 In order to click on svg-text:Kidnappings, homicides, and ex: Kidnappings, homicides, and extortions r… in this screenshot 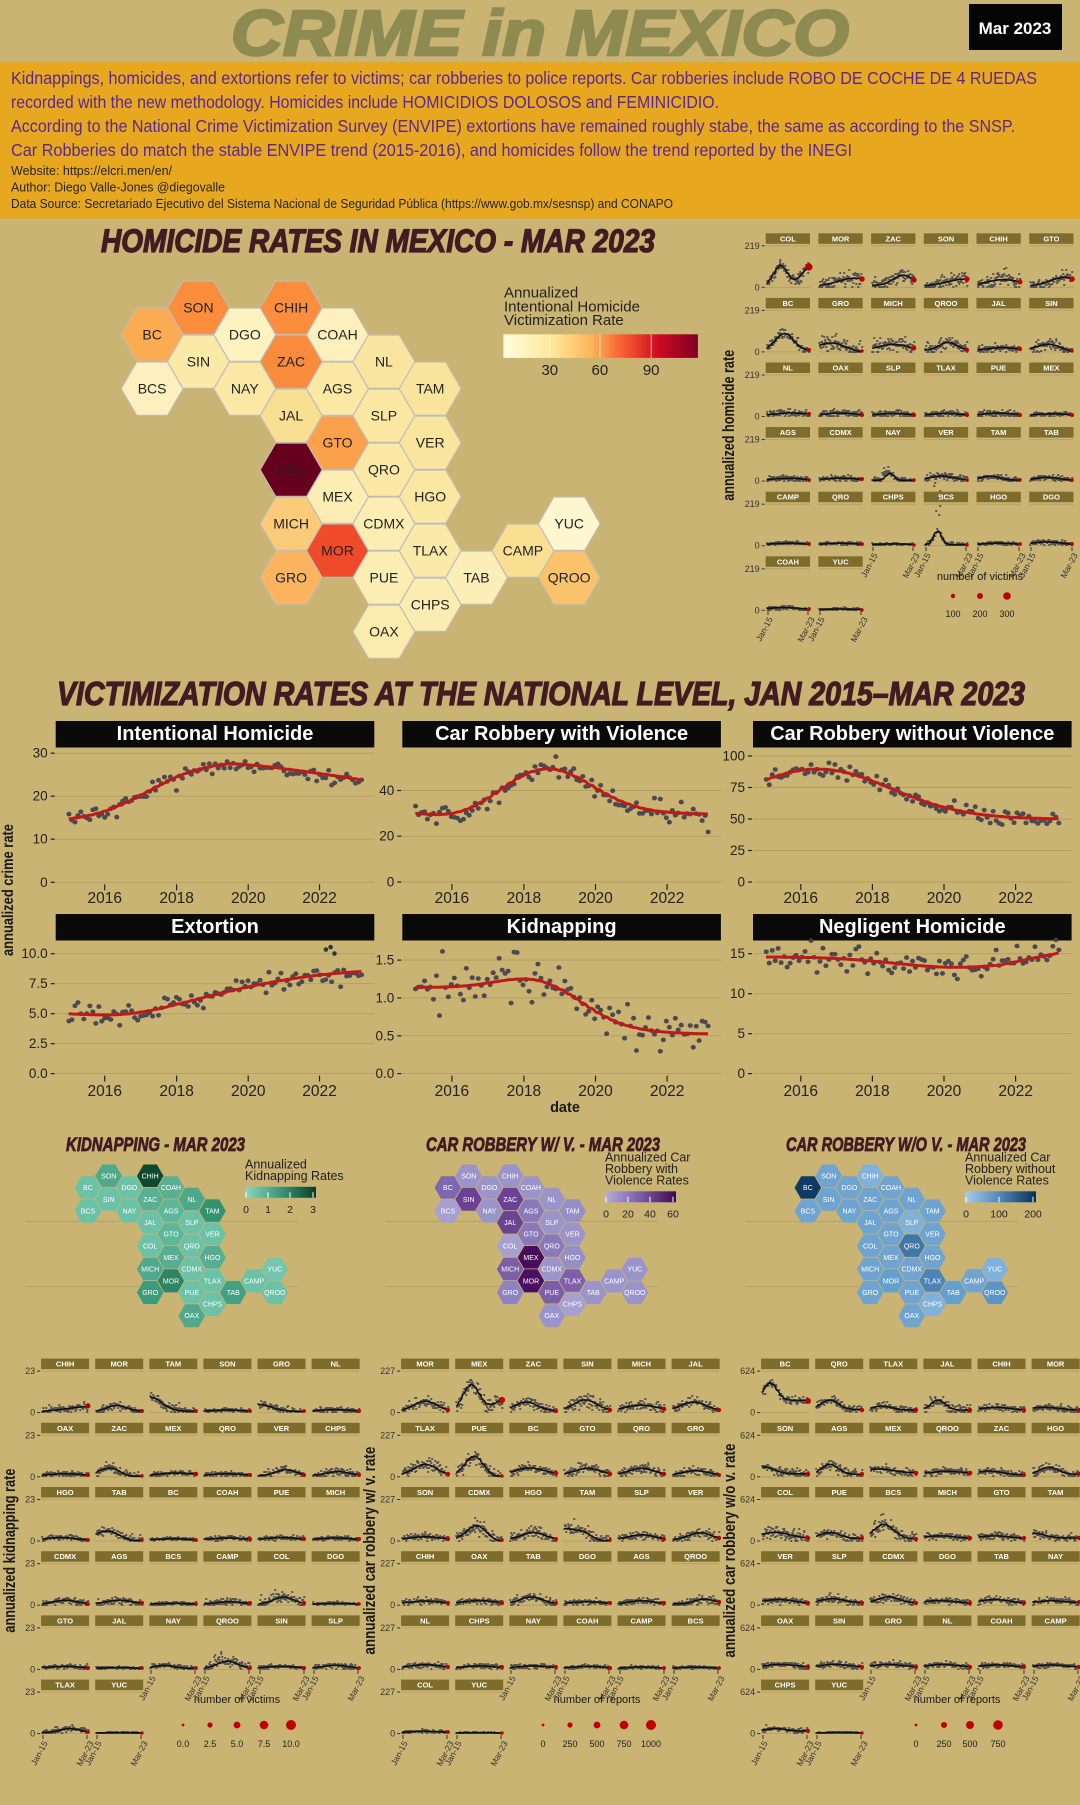, I will do `click(524, 78)`.